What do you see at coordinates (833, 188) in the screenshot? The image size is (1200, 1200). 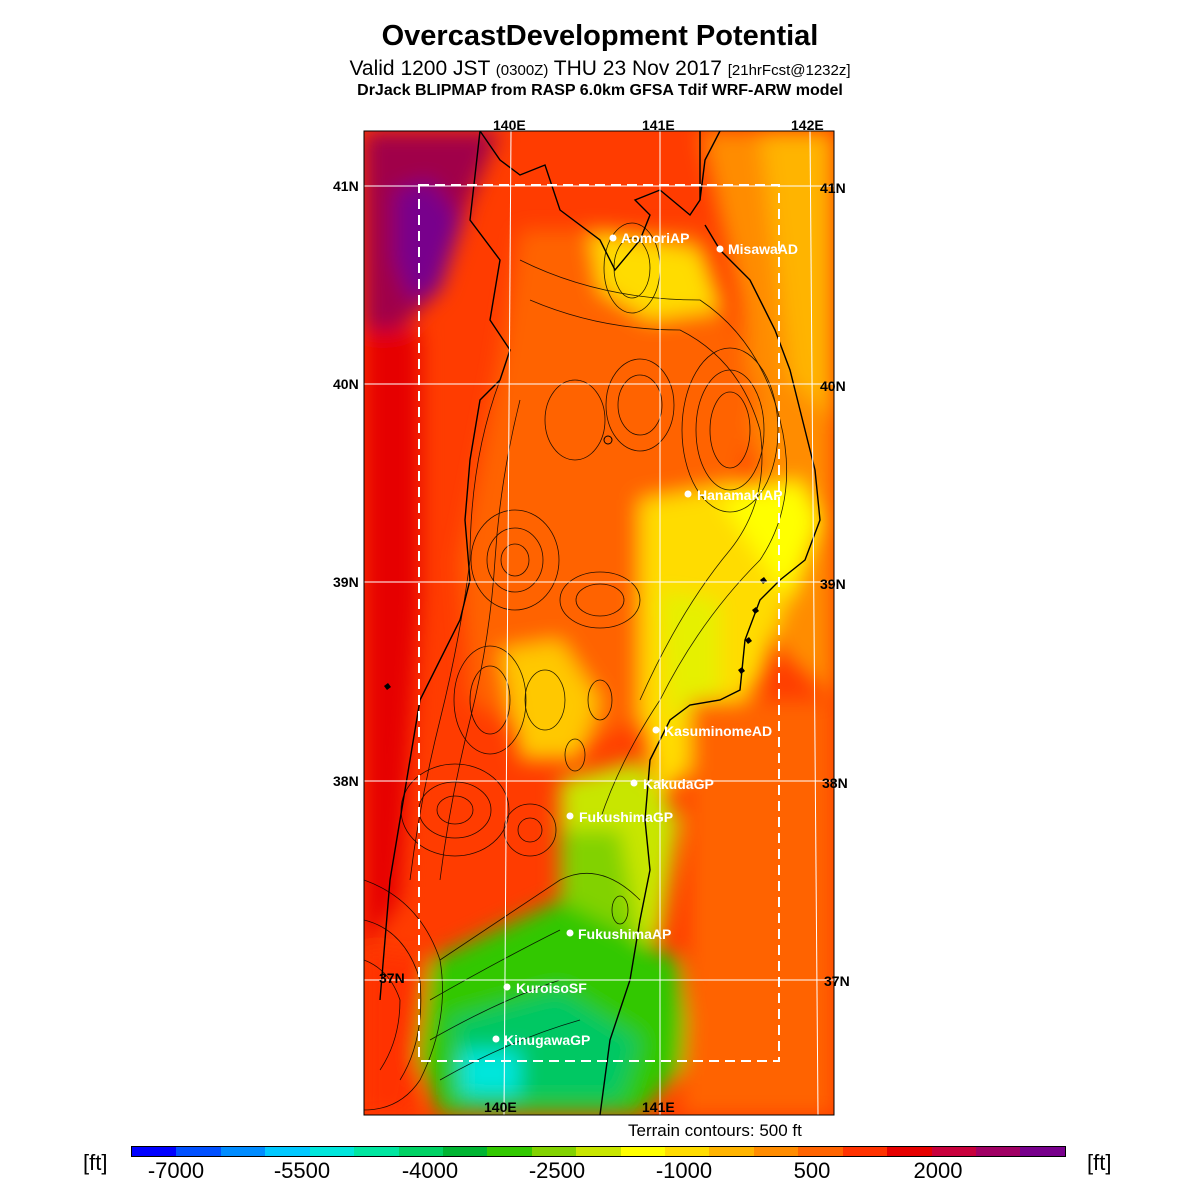 I see `lat-right-41n: 41N` at bounding box center [833, 188].